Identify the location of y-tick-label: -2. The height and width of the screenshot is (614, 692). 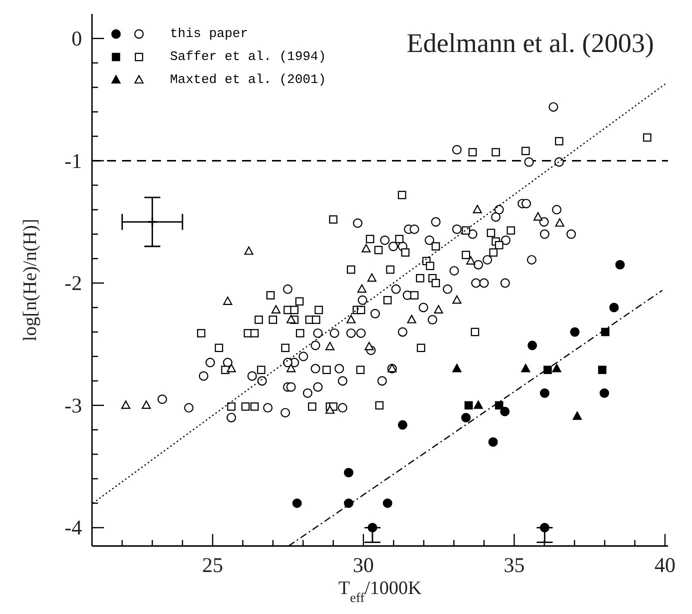
(73, 283).